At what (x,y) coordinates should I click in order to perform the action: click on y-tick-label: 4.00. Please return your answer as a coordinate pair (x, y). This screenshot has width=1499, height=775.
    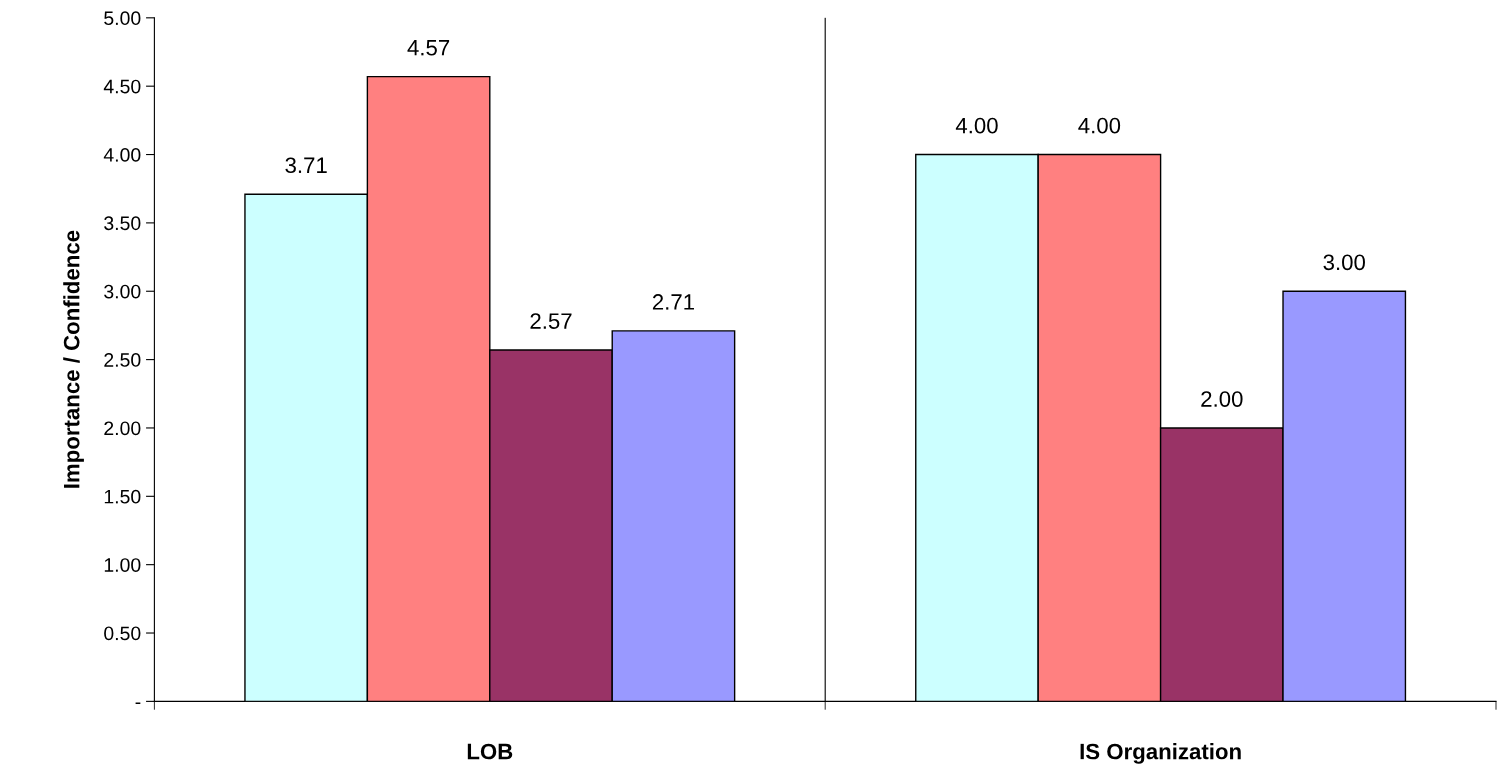
    Looking at the image, I should click on (122, 155).